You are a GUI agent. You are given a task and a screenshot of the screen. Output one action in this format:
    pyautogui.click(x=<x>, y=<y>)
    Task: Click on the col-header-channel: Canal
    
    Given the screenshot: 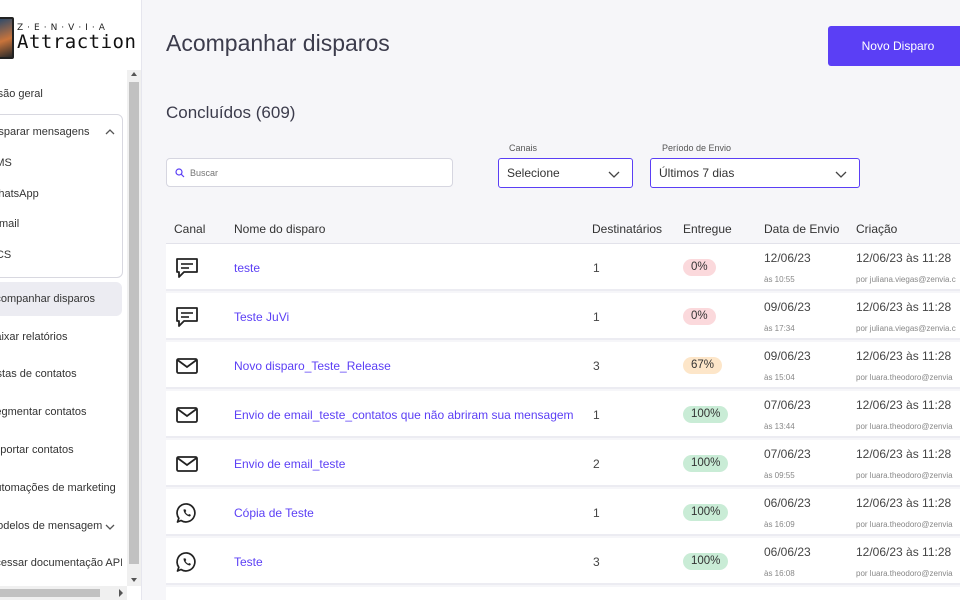 What is the action you would take?
    pyautogui.click(x=190, y=229)
    